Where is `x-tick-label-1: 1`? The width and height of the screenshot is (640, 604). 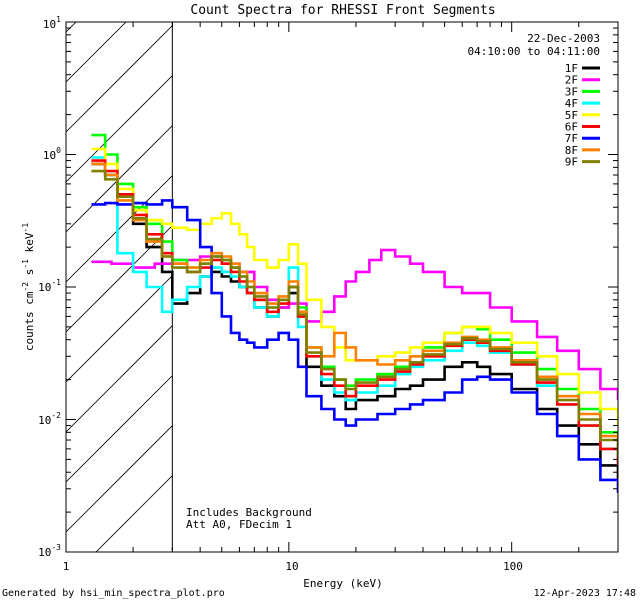
x-tick-label-1: 1 is located at coordinates (66, 566).